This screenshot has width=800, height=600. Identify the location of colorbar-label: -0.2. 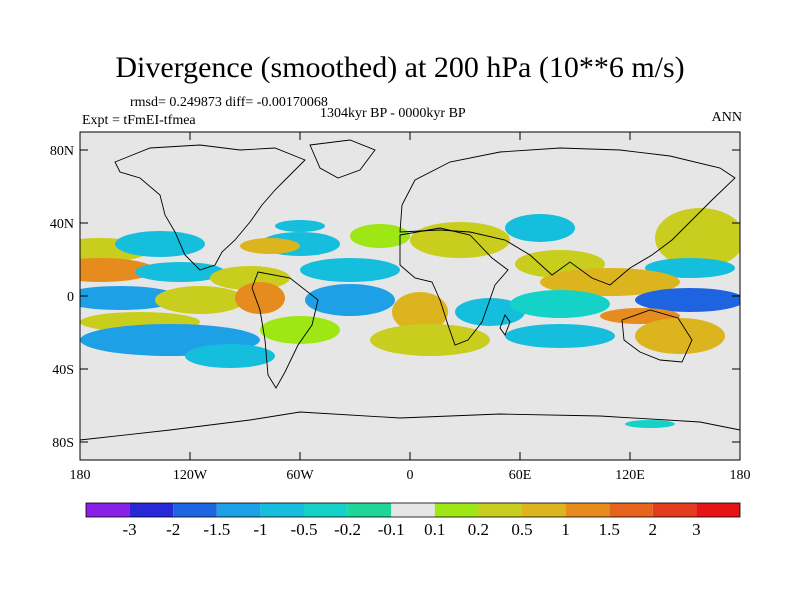
(347, 529).